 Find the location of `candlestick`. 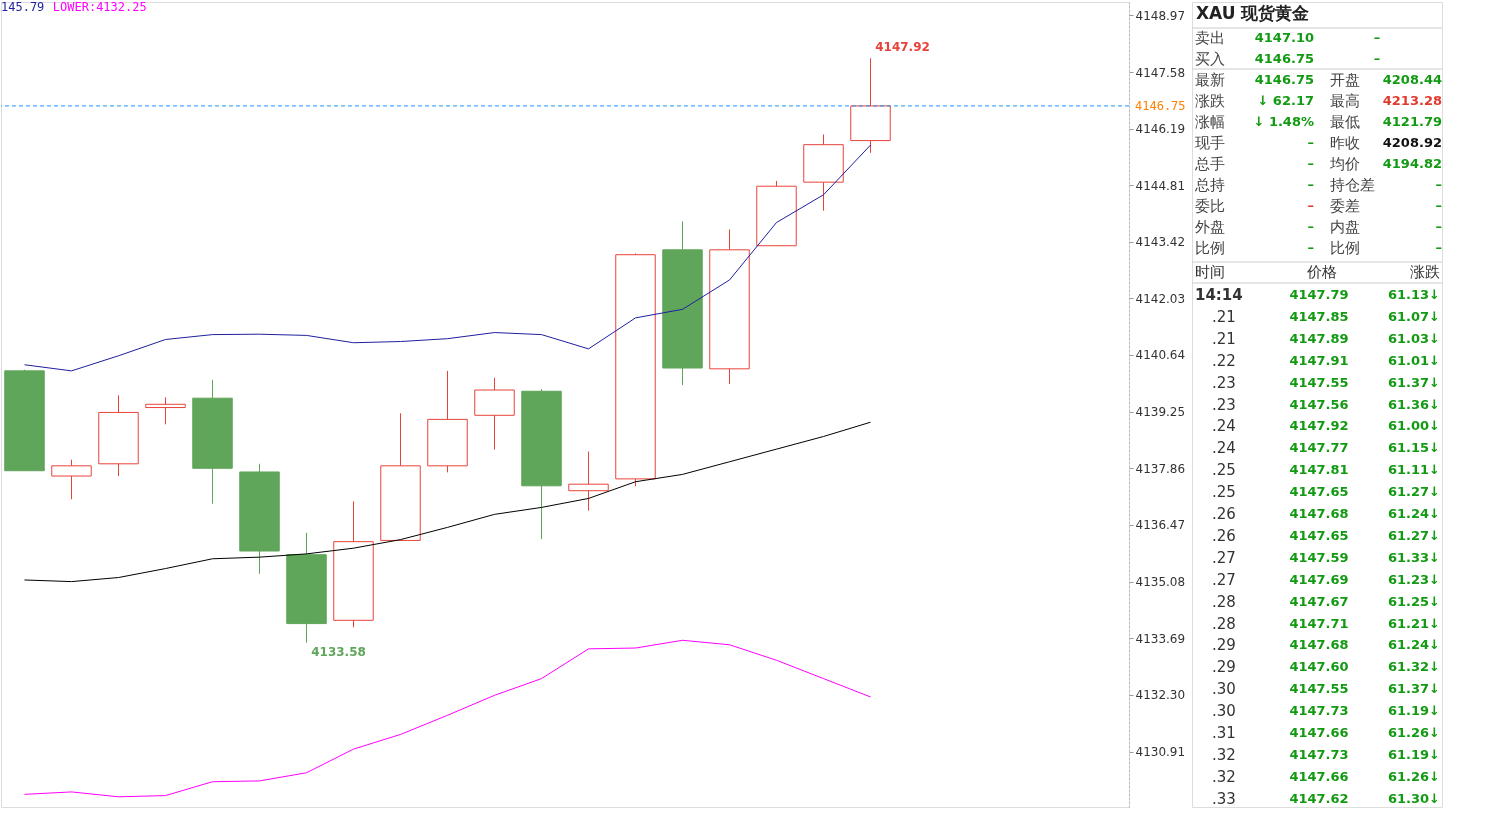

candlestick is located at coordinates (165, 410).